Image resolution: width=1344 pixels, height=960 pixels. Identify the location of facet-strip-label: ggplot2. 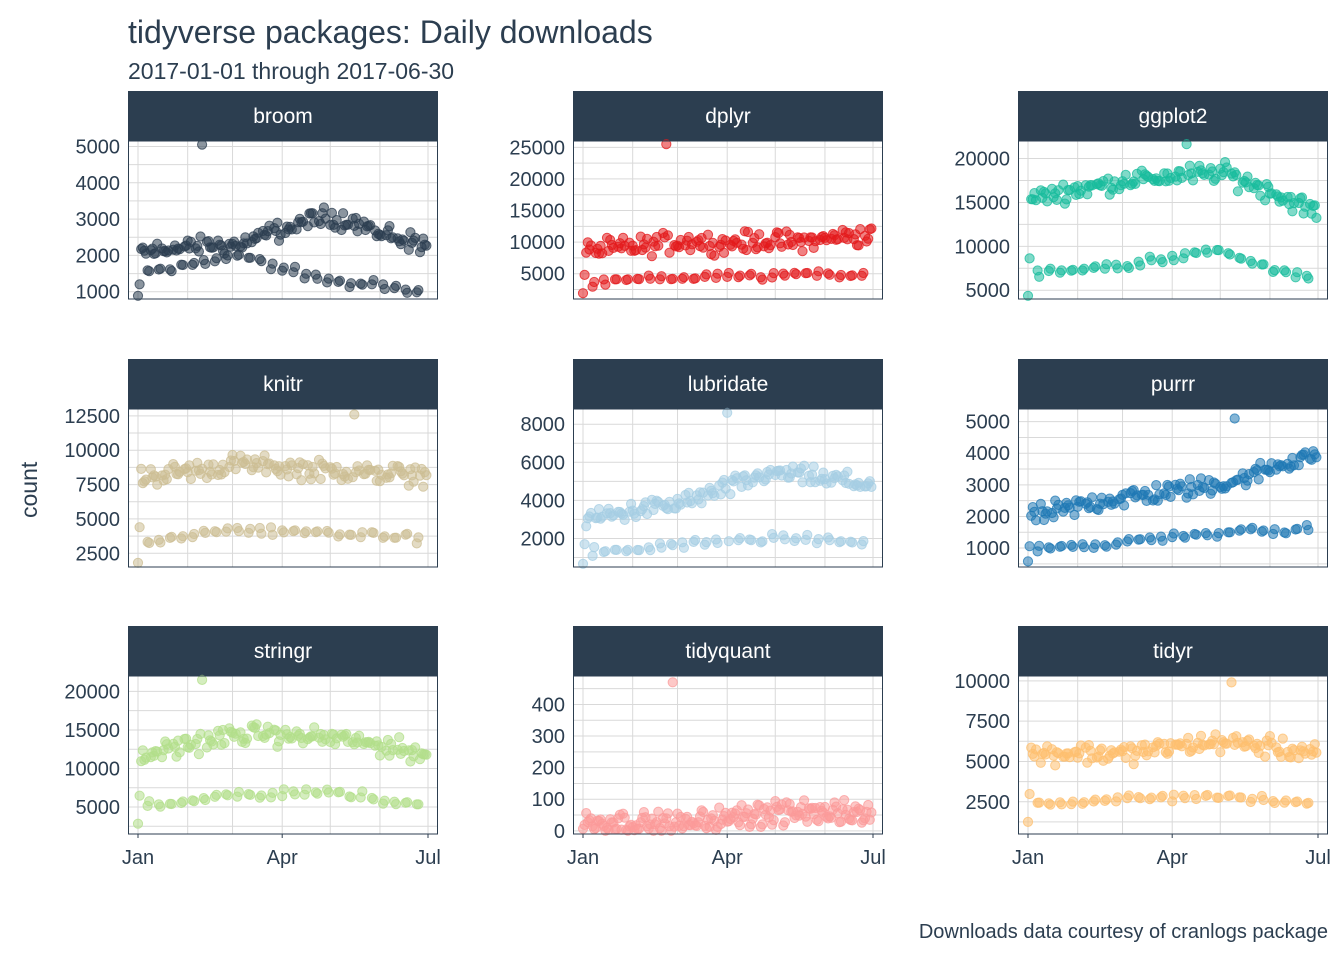
(1173, 116).